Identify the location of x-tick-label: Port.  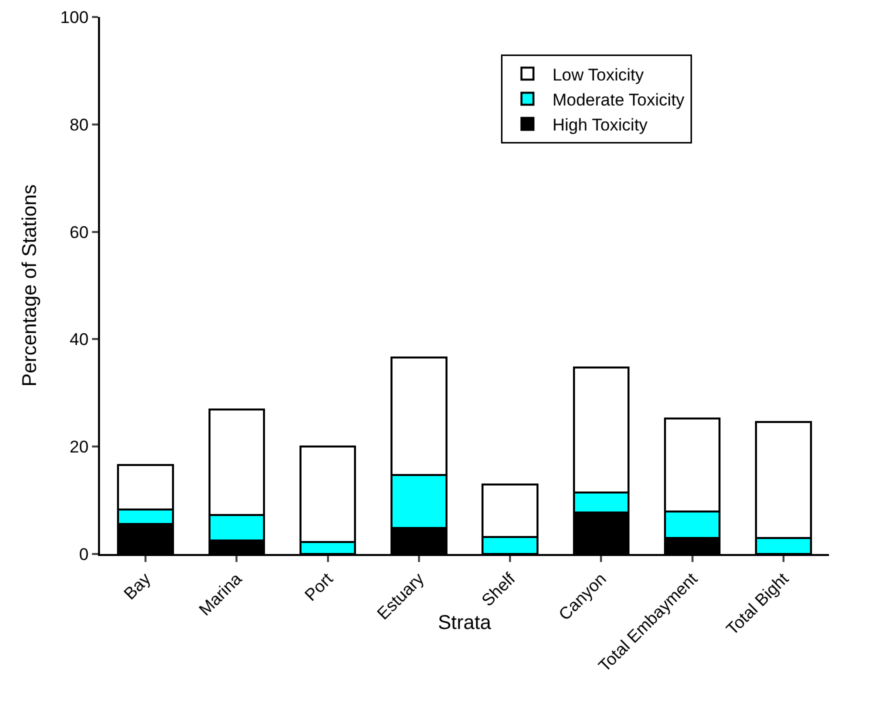
(319, 587).